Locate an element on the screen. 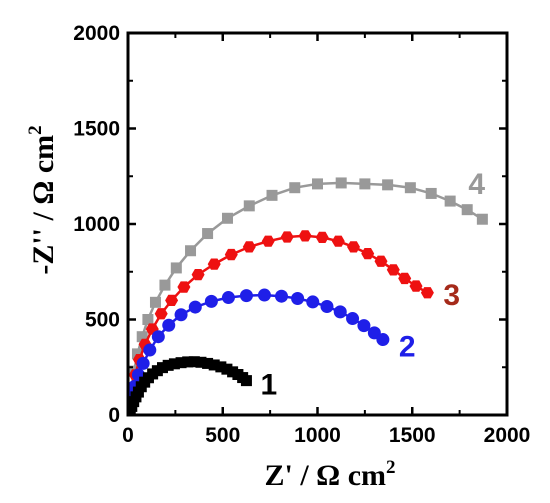 The height and width of the screenshot is (503, 550). y-axis-title-main: -Z'' / Ω cm is located at coordinates (43, 205).